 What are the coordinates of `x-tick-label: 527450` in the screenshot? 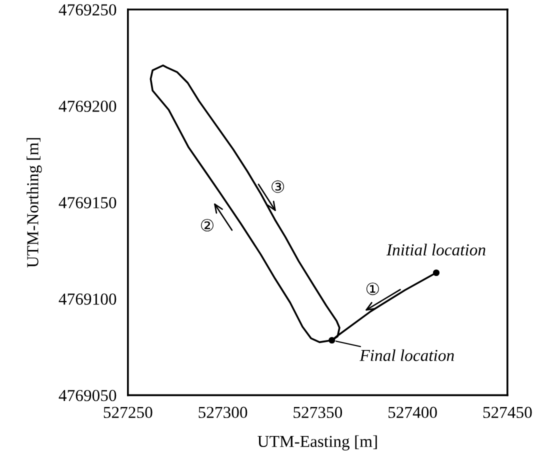 It's located at (507, 412).